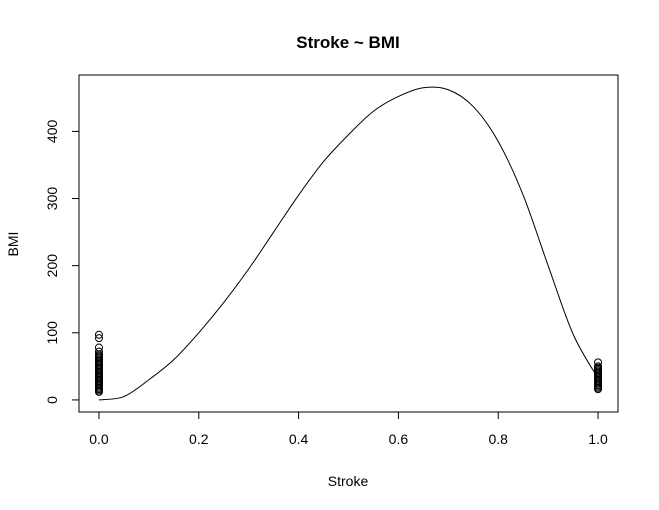 This screenshot has width=659, height=510. What do you see at coordinates (62, 261) in the screenshot?
I see `y-axis: 0 100 200 300 400` at bounding box center [62, 261].